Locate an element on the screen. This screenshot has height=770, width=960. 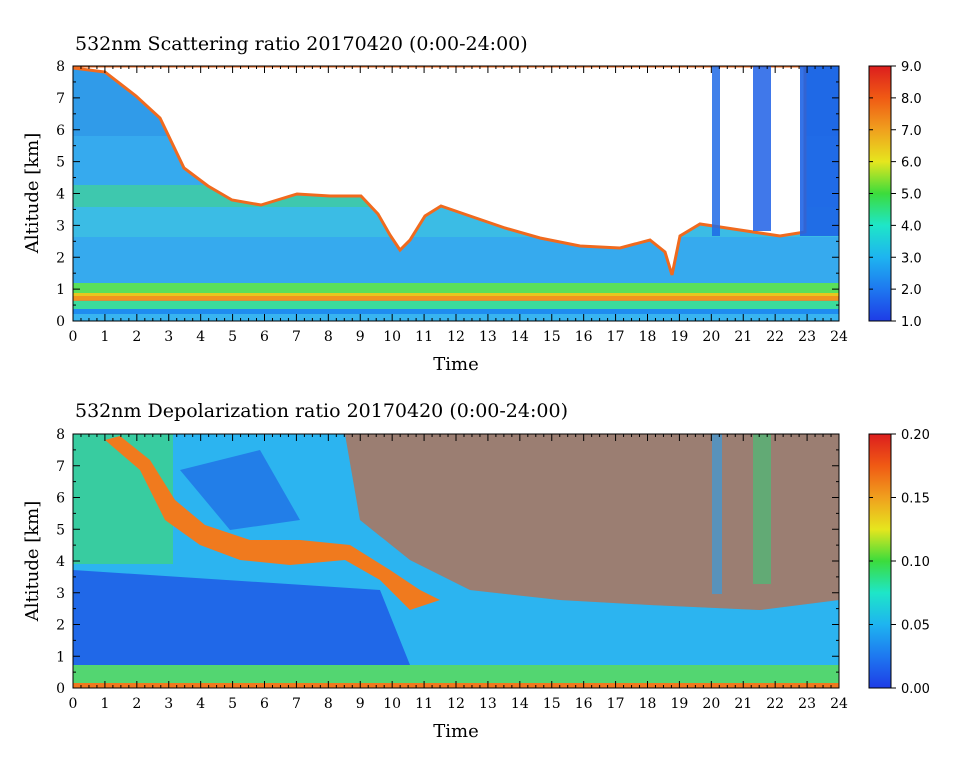
depolarization-y-label: Altitude [km] is located at coordinates (32, 562).